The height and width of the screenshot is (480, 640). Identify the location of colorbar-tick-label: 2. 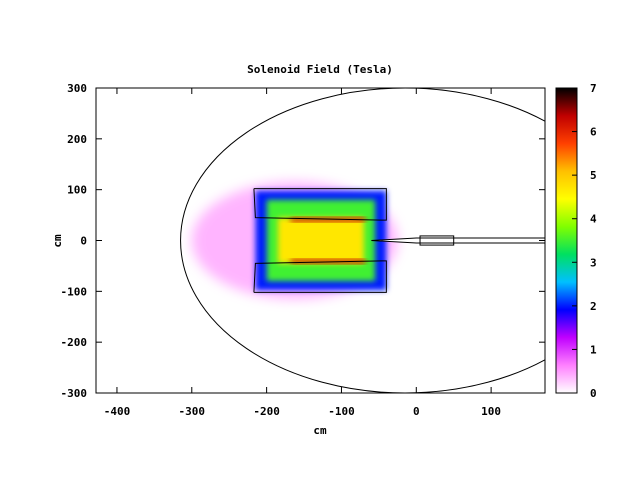
(593, 306).